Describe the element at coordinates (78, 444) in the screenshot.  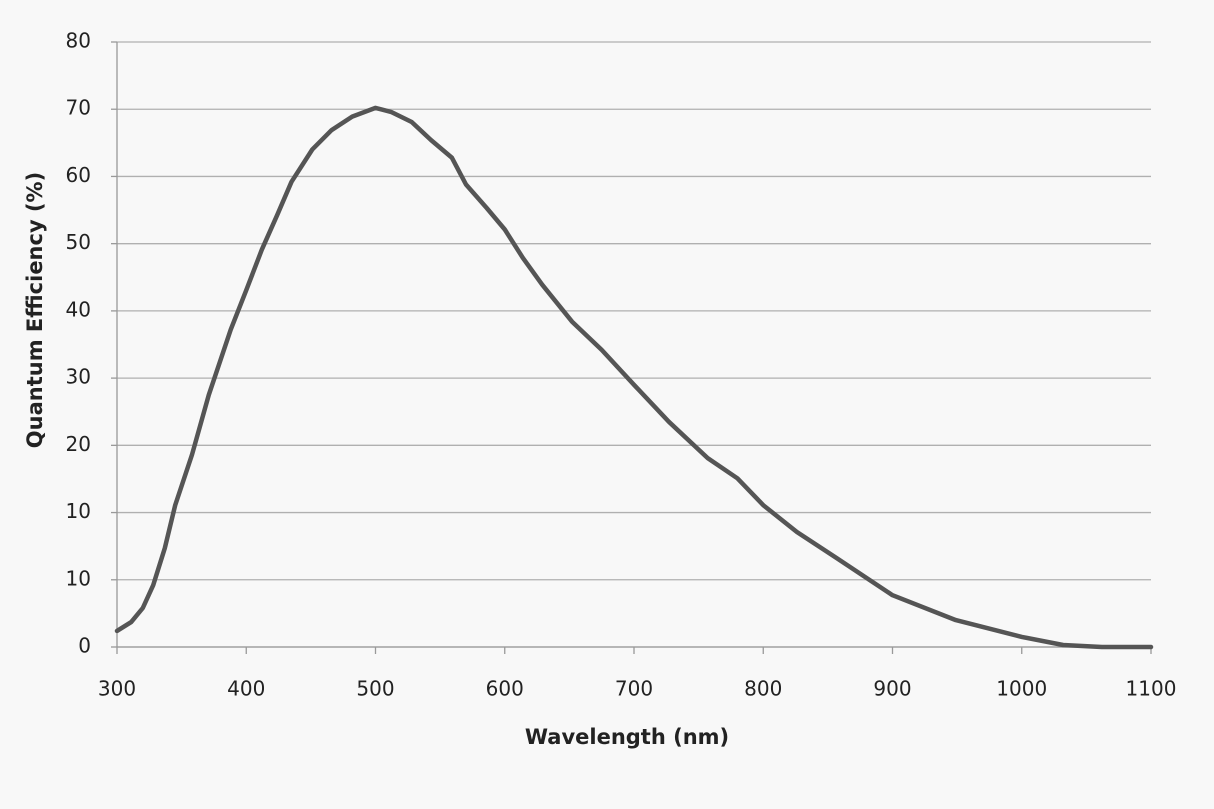
I see `y-tick-label: 20` at that location.